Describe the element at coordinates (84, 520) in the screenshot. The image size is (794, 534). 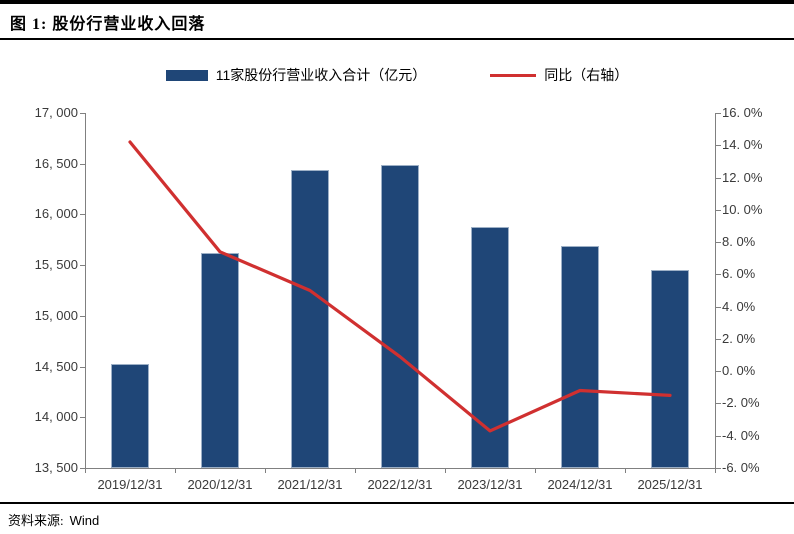
I see `source-value: Wind` at that location.